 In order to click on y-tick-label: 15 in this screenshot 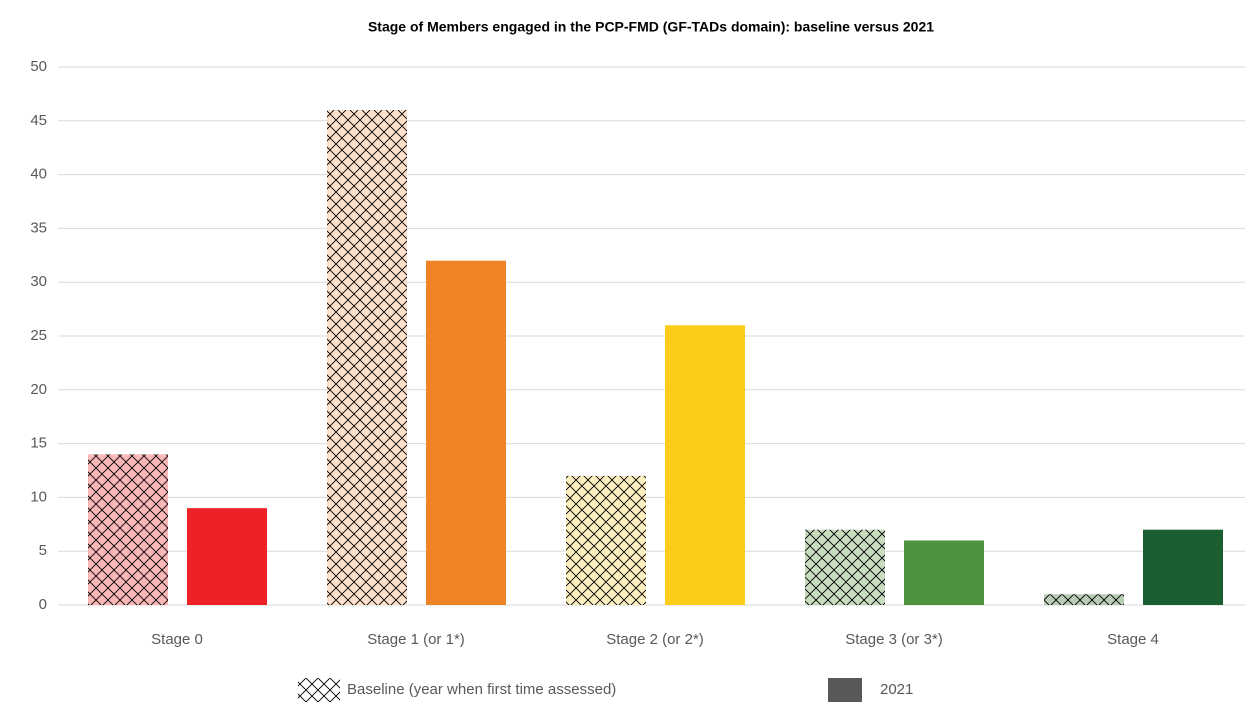, I will do `click(38, 443)`.